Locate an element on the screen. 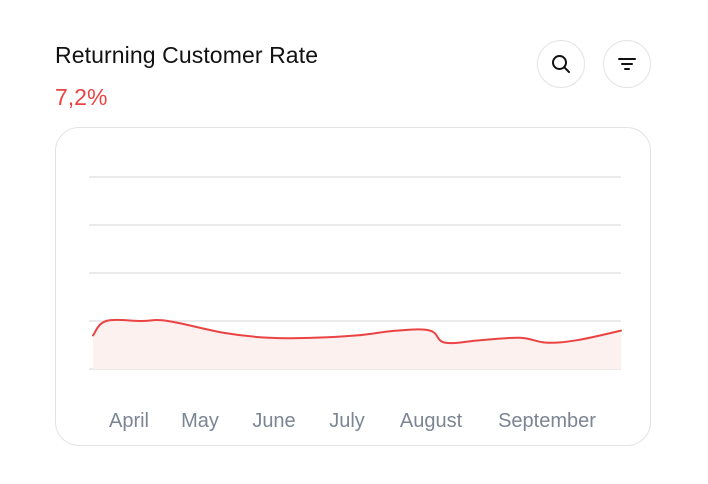 Image resolution: width=708 pixels, height=484 pixels. x-tick-label: May is located at coordinates (200, 421).